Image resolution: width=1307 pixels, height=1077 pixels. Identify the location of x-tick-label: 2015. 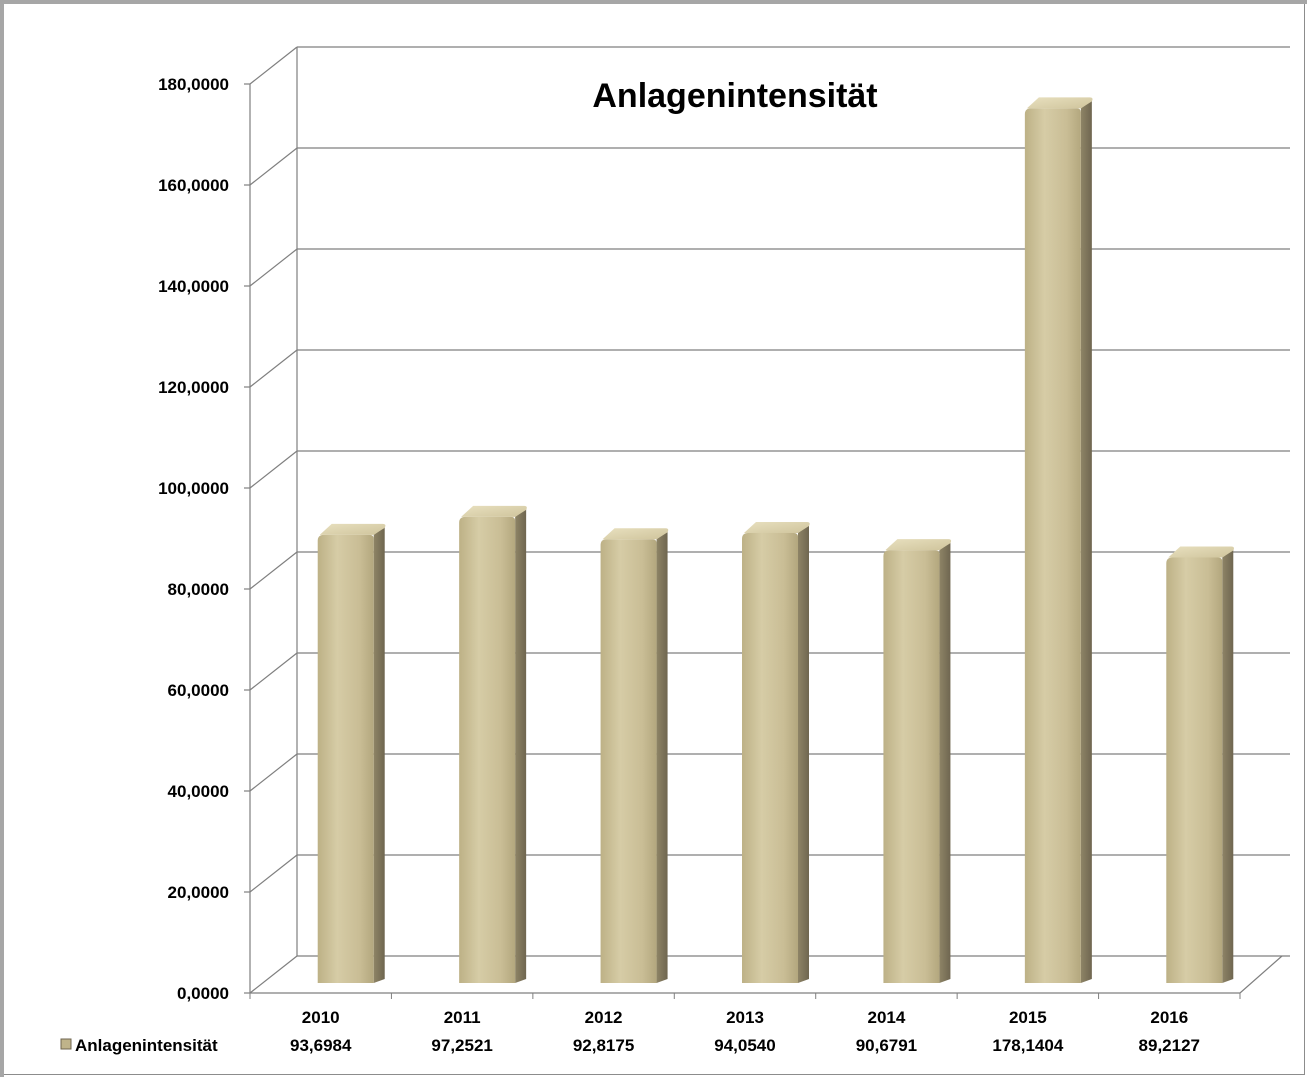
(1028, 1017).